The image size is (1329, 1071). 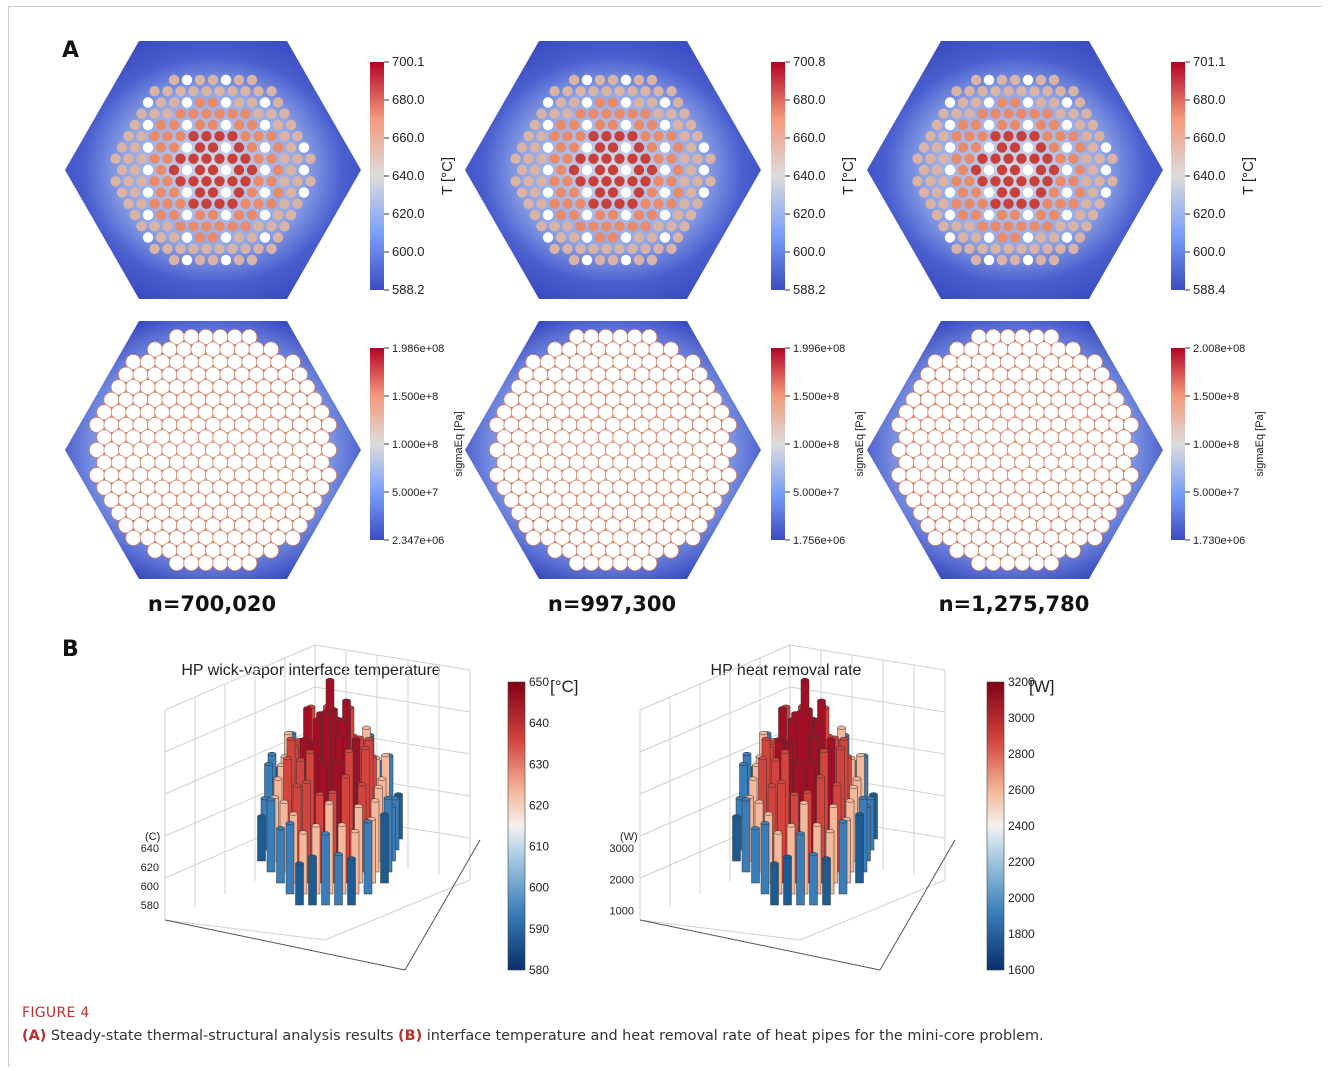 I want to click on stress-colorbar-gradient, so click(x=778, y=444).